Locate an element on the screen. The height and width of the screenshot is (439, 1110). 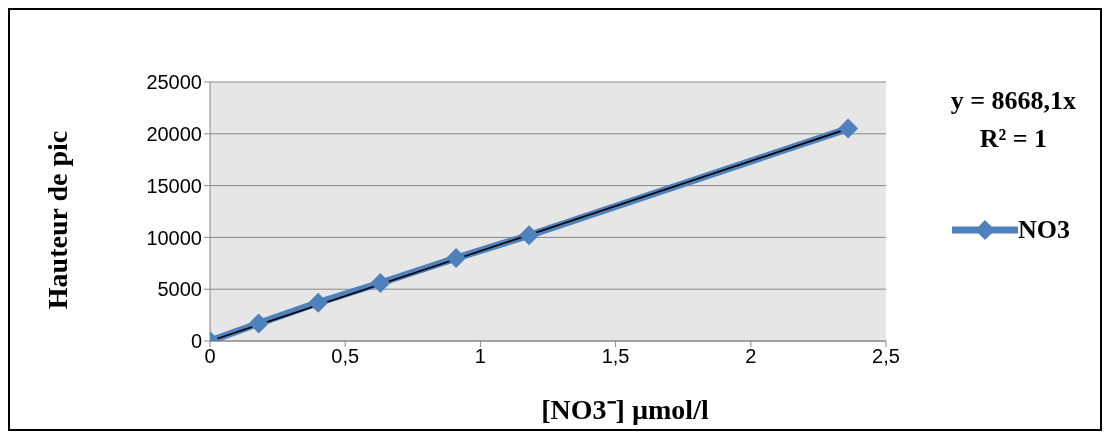
legend-label: NO3 is located at coordinates (1044, 230).